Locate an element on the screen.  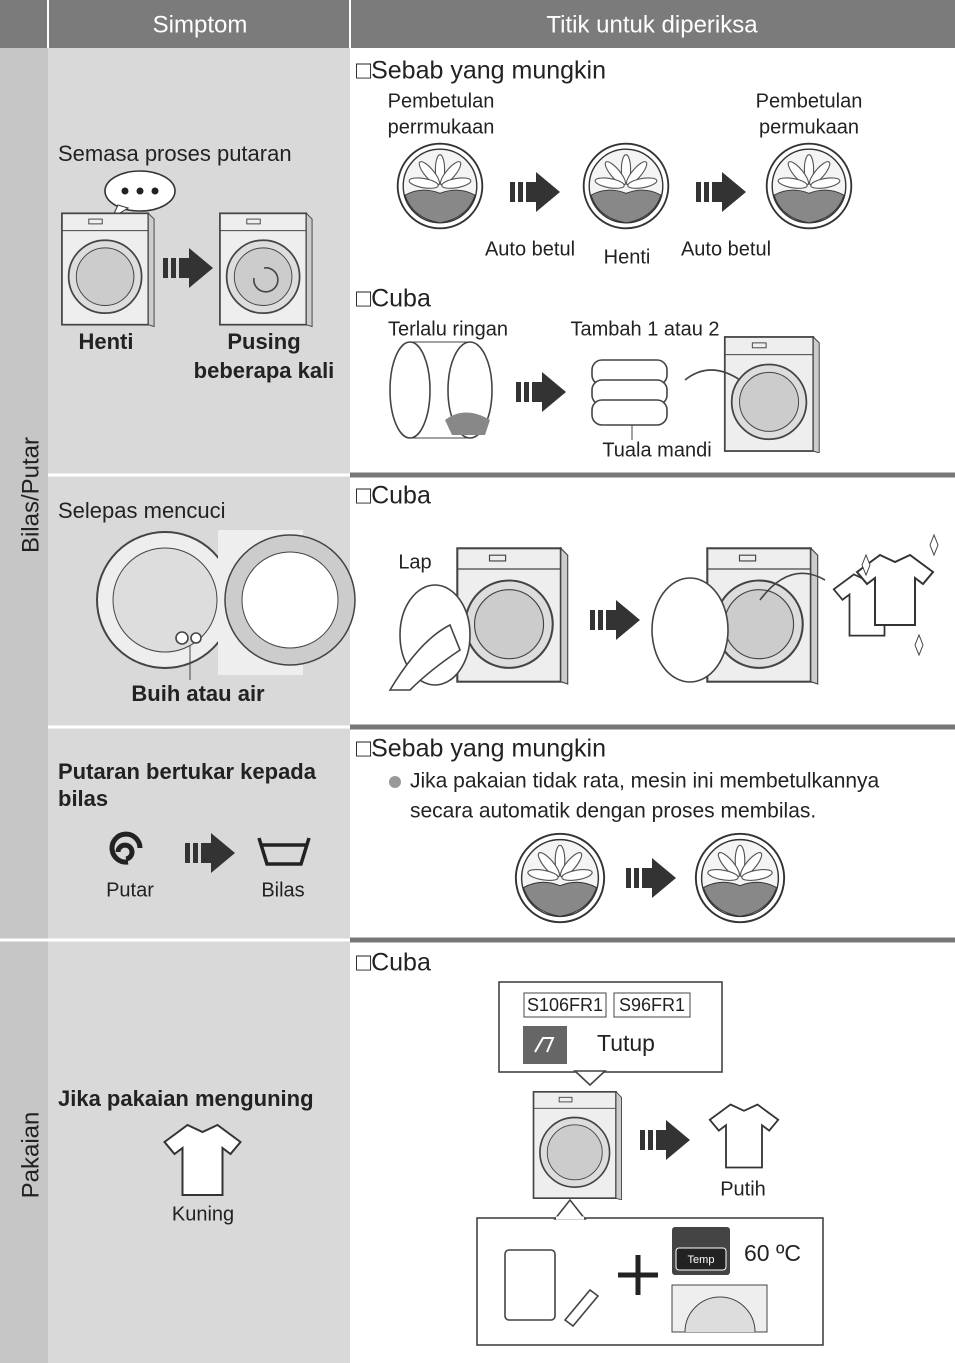
model-label: S106FR1 is located at coordinates (565, 1005).